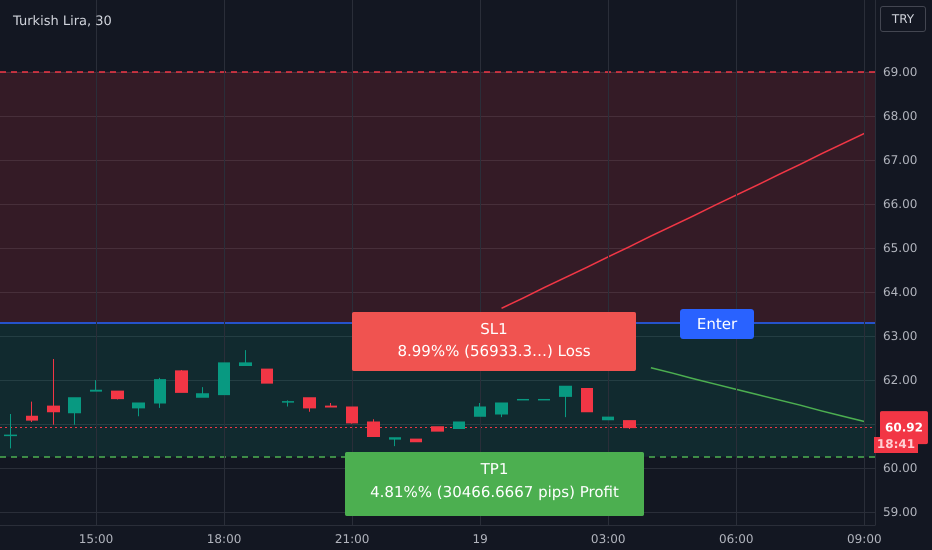  Describe the element at coordinates (900, 468) in the screenshot. I see `y-tick-label: 60.00` at that location.